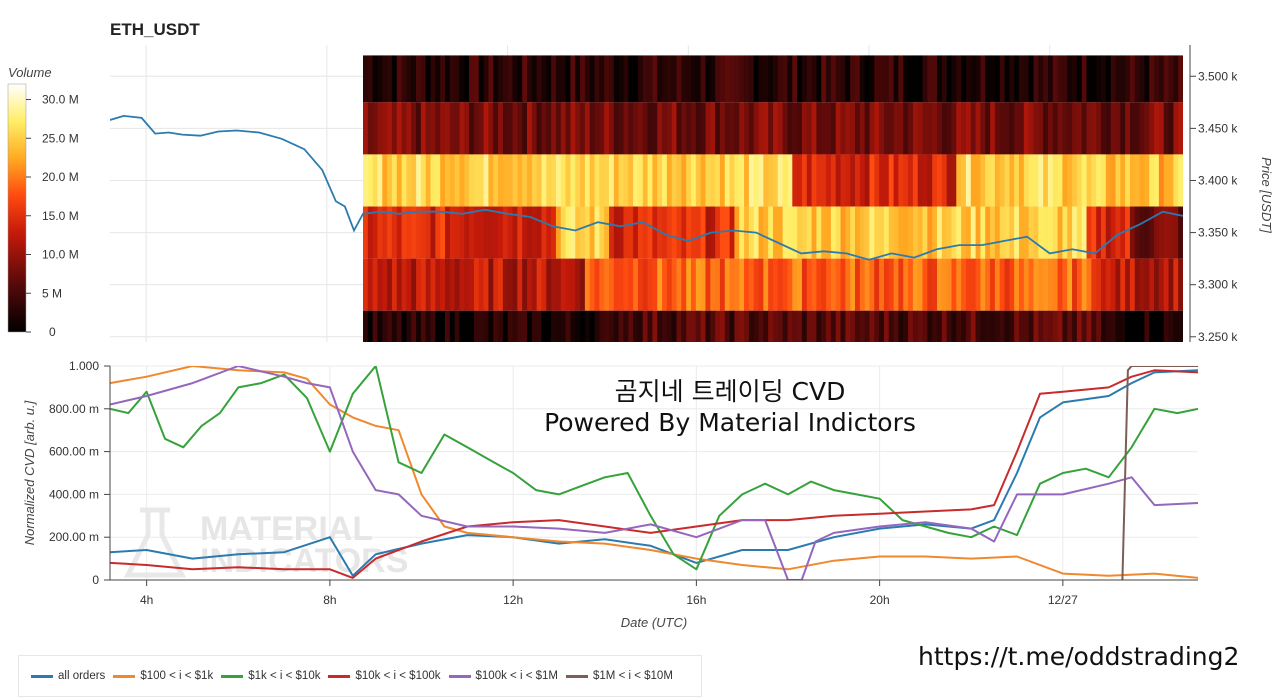 This screenshot has height=700, width=1280. Describe the element at coordinates (503, 676) in the screenshot. I see `legend-item: $100k < i < $1M` at that location.